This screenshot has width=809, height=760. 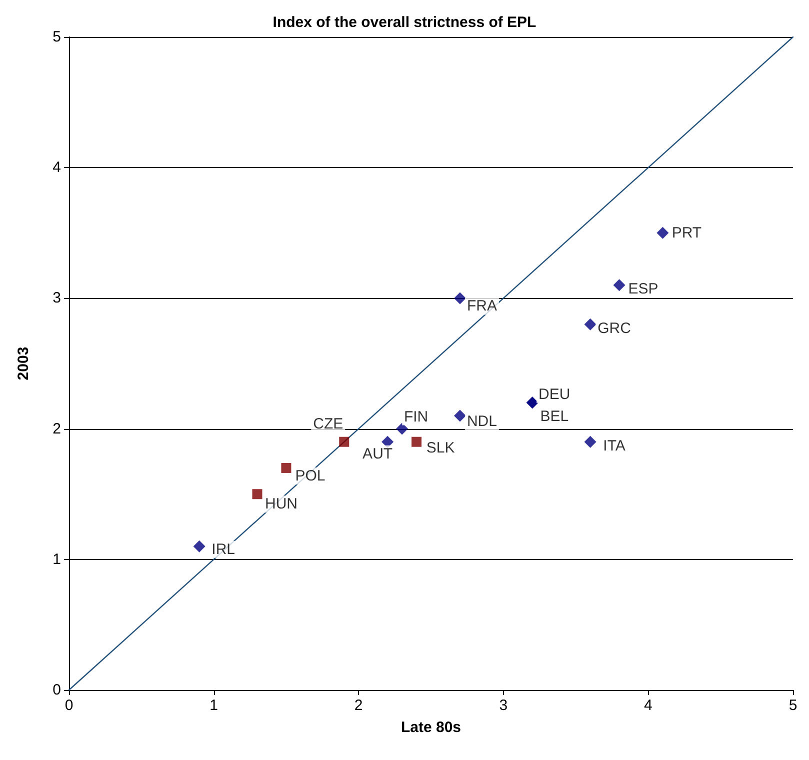 What do you see at coordinates (56, 429) in the screenshot?
I see `y-tick-label: 2` at bounding box center [56, 429].